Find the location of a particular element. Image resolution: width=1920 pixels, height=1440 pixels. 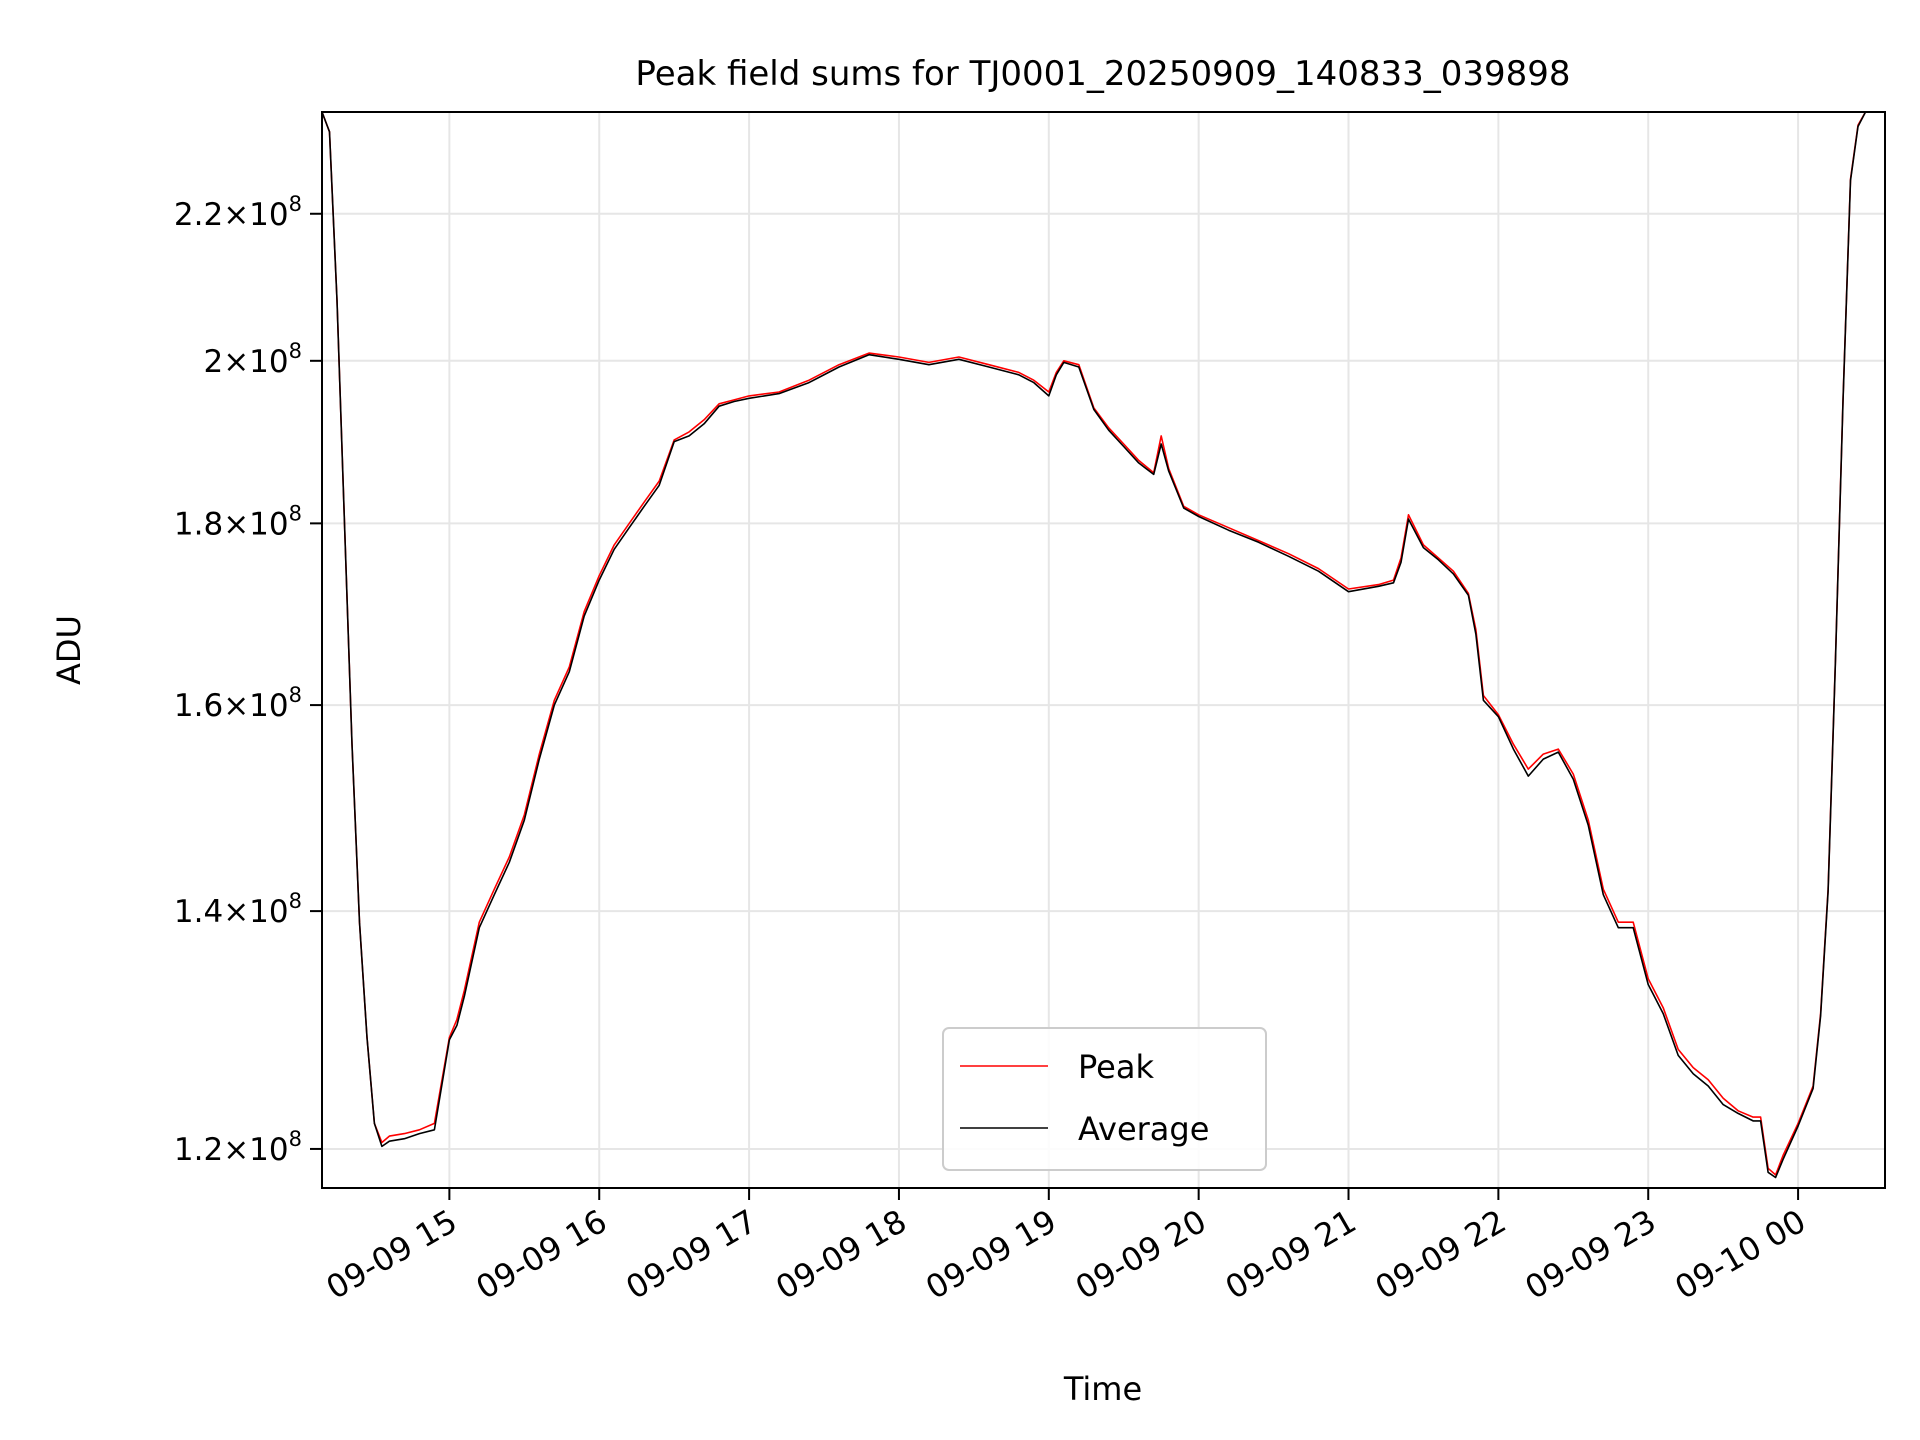

y-tick-mantissa: 1.6 is located at coordinates (198, 706).